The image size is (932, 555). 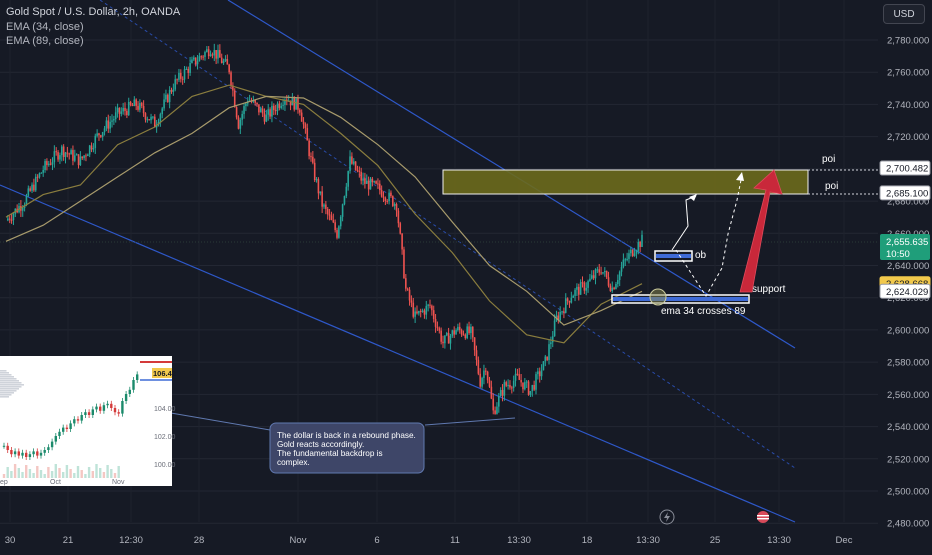 What do you see at coordinates (376, 540) in the screenshot?
I see `time-tick-label: 6` at bounding box center [376, 540].